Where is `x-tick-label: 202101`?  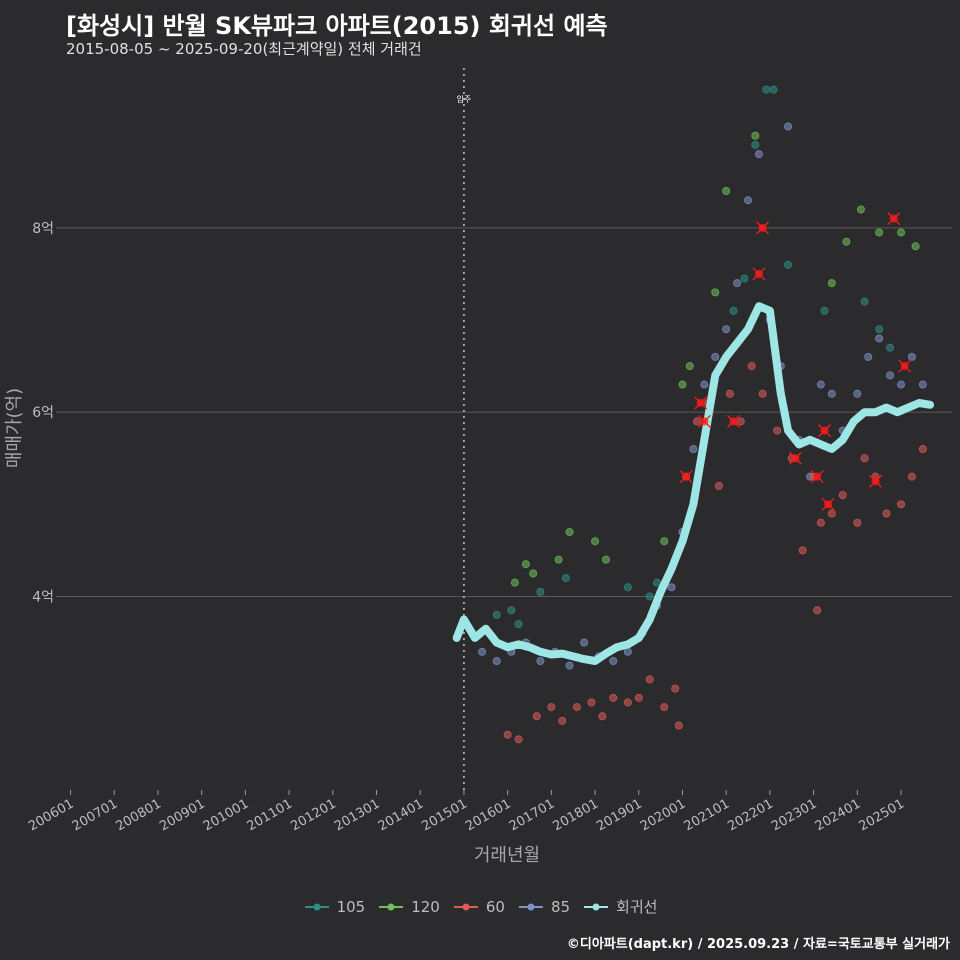
x-tick-label: 202101 is located at coordinates (707, 815).